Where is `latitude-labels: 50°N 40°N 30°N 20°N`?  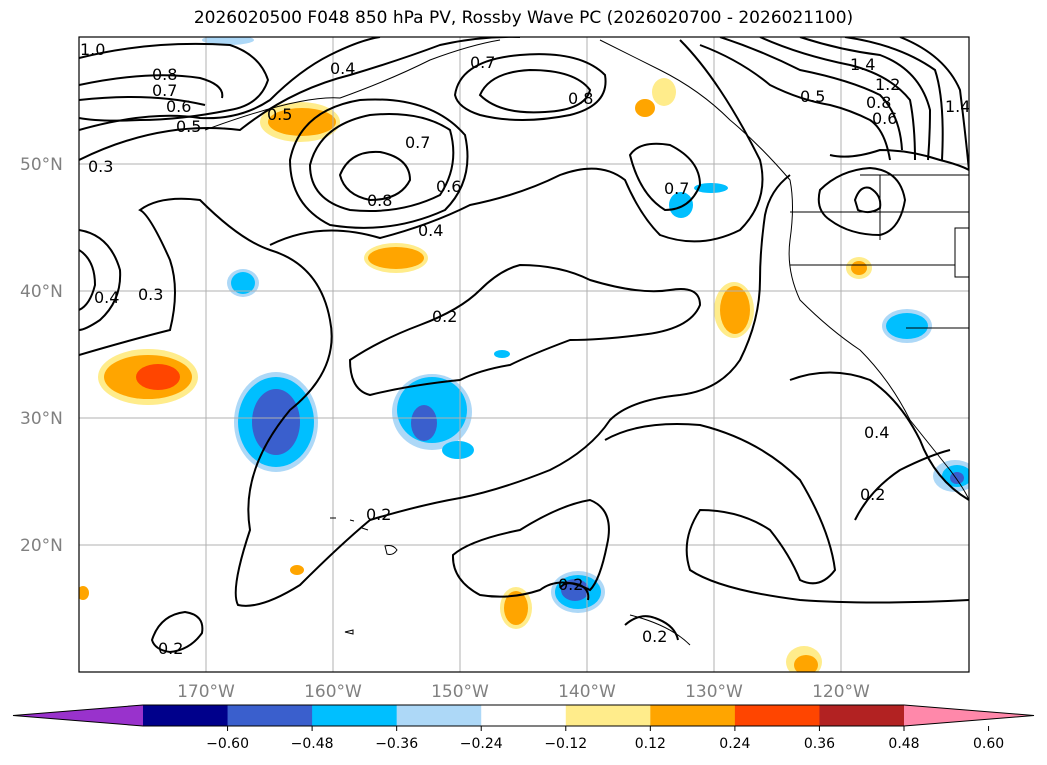 latitude-labels: 50°N 40°N 30°N 20°N is located at coordinates (41, 355).